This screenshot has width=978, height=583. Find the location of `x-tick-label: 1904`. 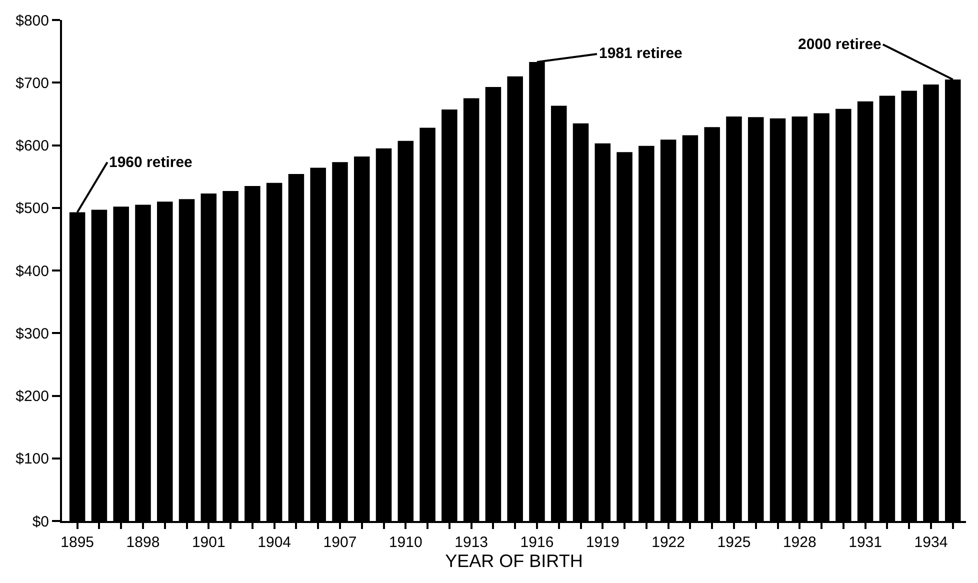

x-tick-label: 1904 is located at coordinates (275, 542).